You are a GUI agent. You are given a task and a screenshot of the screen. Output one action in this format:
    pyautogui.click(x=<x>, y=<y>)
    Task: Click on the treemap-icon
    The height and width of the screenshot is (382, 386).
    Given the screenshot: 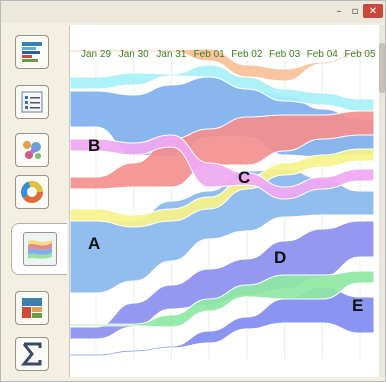 What is the action you would take?
    pyautogui.click(x=32, y=308)
    